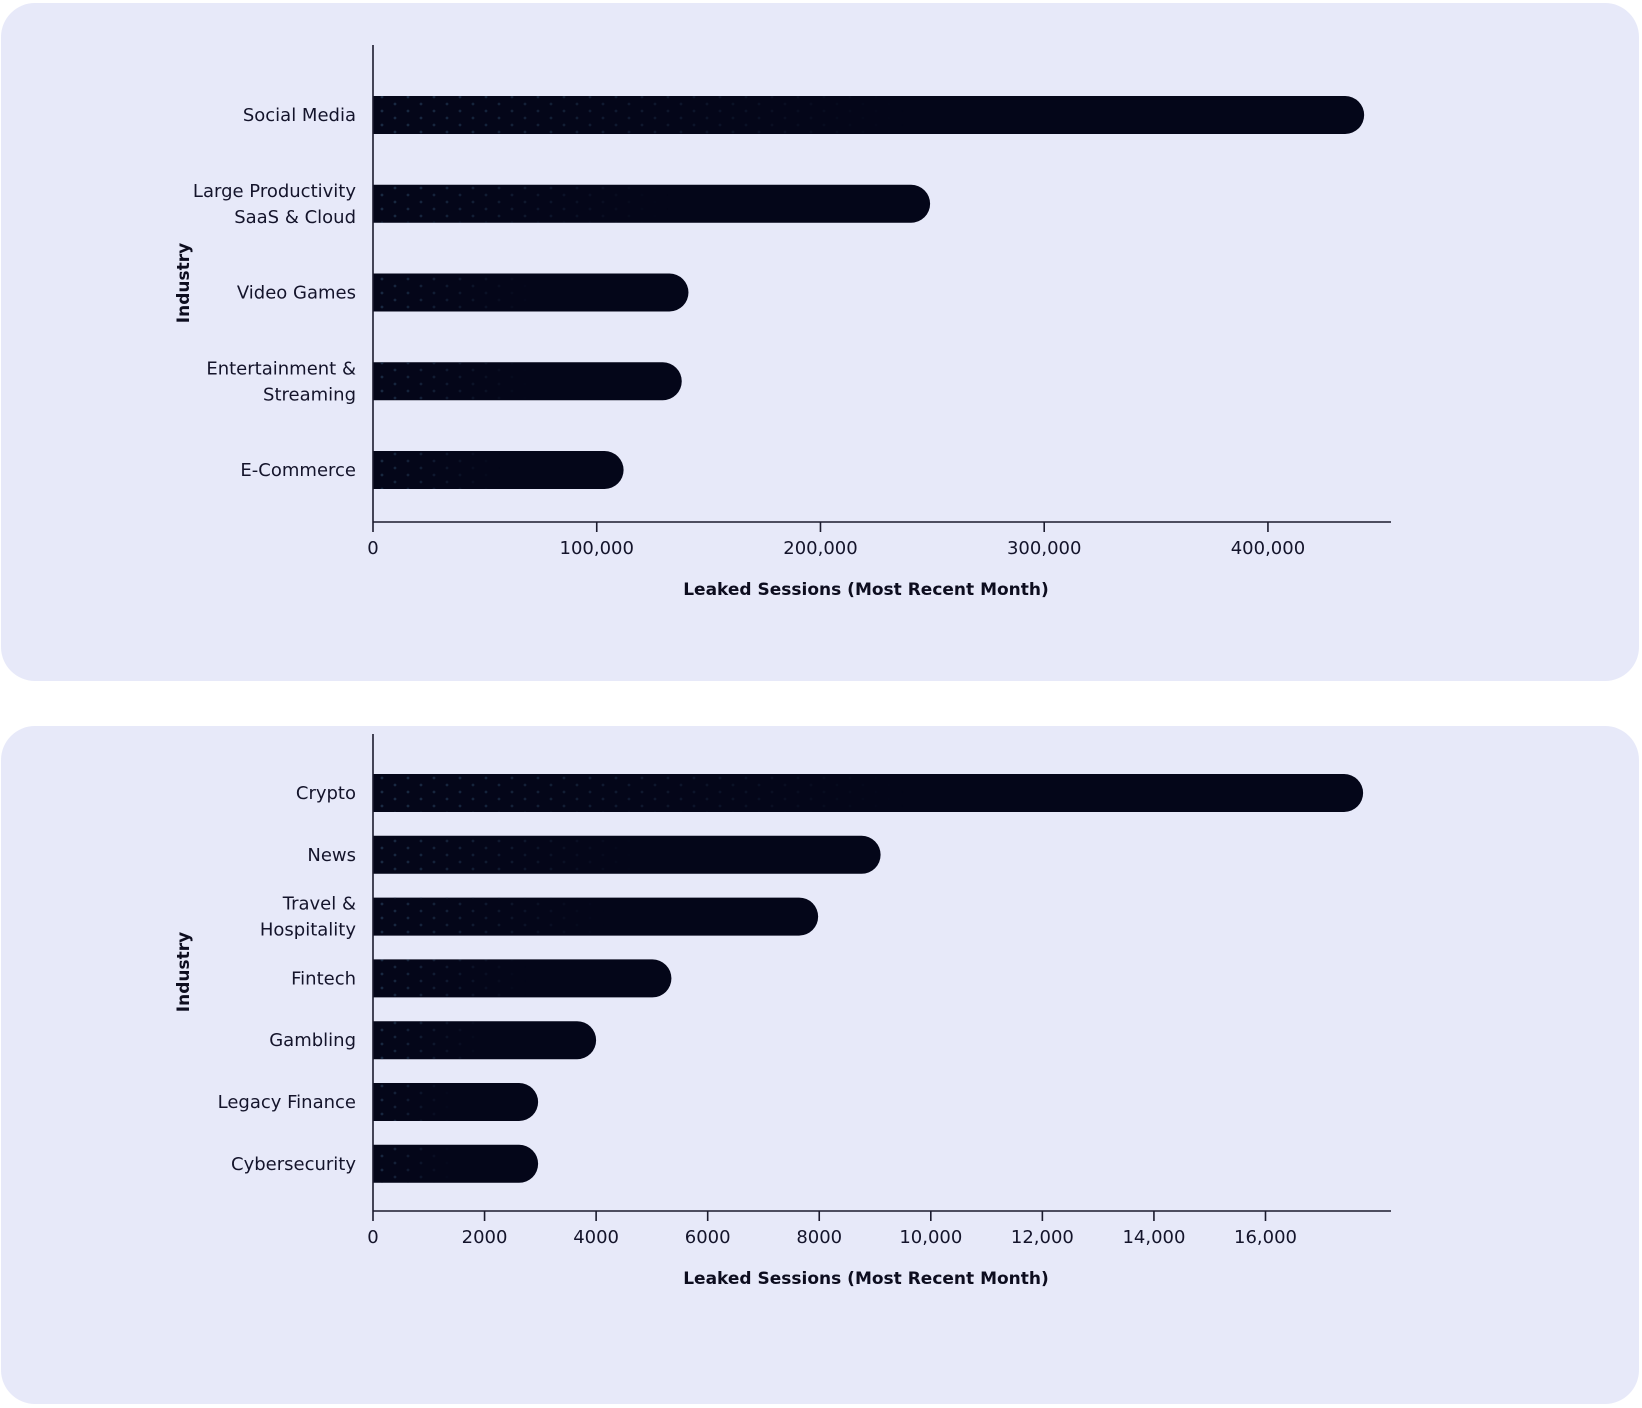 This screenshot has width=1642, height=1408. I want to click on category-label: Video Games, so click(296, 293).